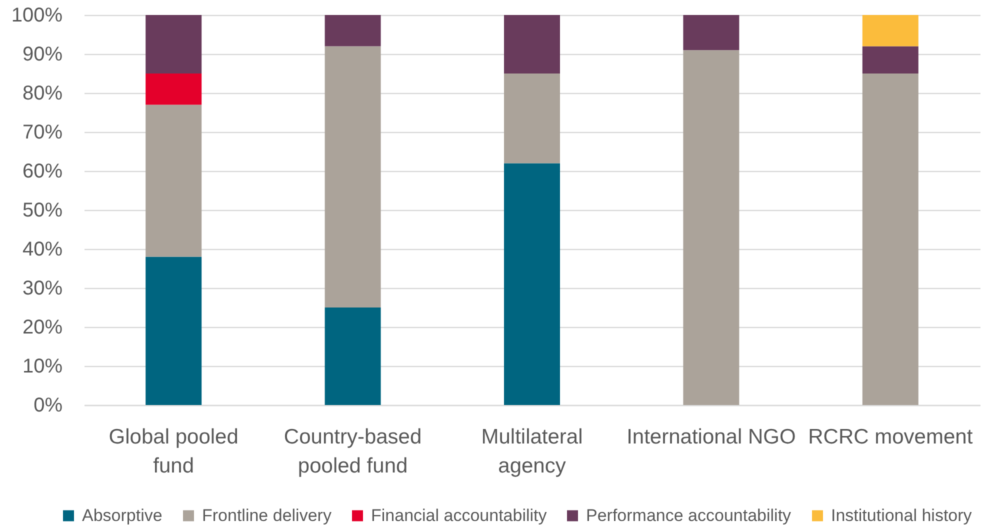 The width and height of the screenshot is (982, 529). What do you see at coordinates (42, 327) in the screenshot?
I see `y-tick-label: 20%` at bounding box center [42, 327].